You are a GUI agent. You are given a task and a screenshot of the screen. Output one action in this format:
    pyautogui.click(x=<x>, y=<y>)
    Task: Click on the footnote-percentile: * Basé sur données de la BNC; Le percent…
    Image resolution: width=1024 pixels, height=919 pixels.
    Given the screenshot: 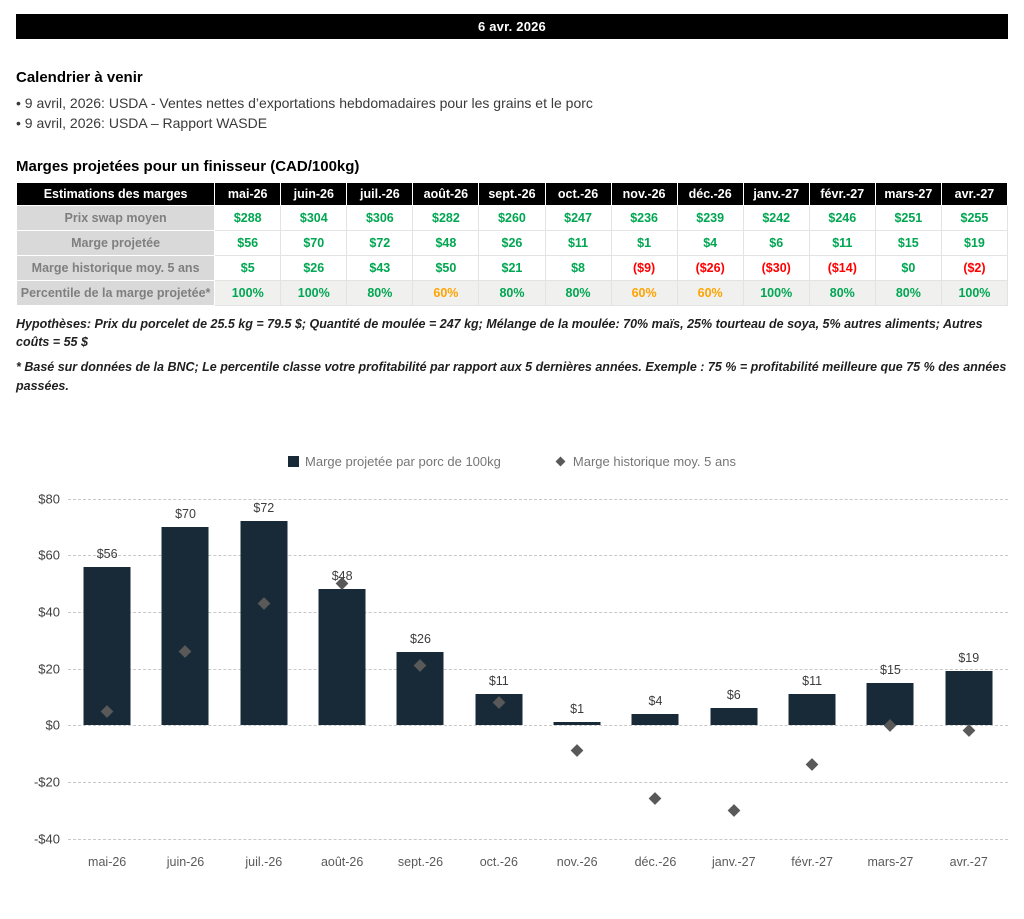 What is the action you would take?
    pyautogui.click(x=511, y=376)
    